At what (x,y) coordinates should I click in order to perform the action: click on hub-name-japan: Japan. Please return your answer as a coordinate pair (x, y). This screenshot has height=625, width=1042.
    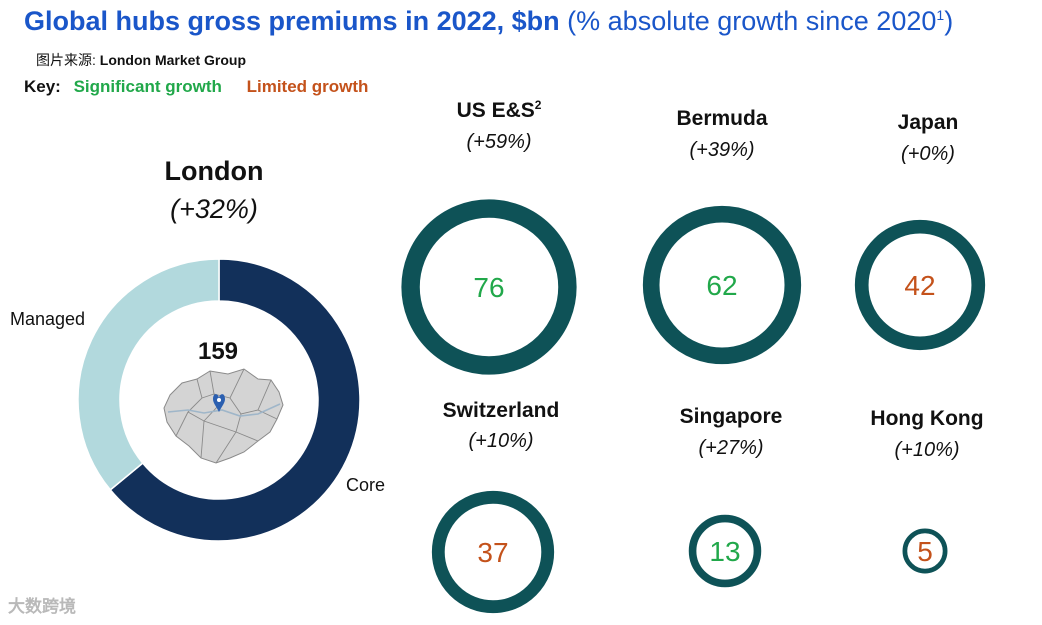
    Looking at the image, I should click on (928, 122).